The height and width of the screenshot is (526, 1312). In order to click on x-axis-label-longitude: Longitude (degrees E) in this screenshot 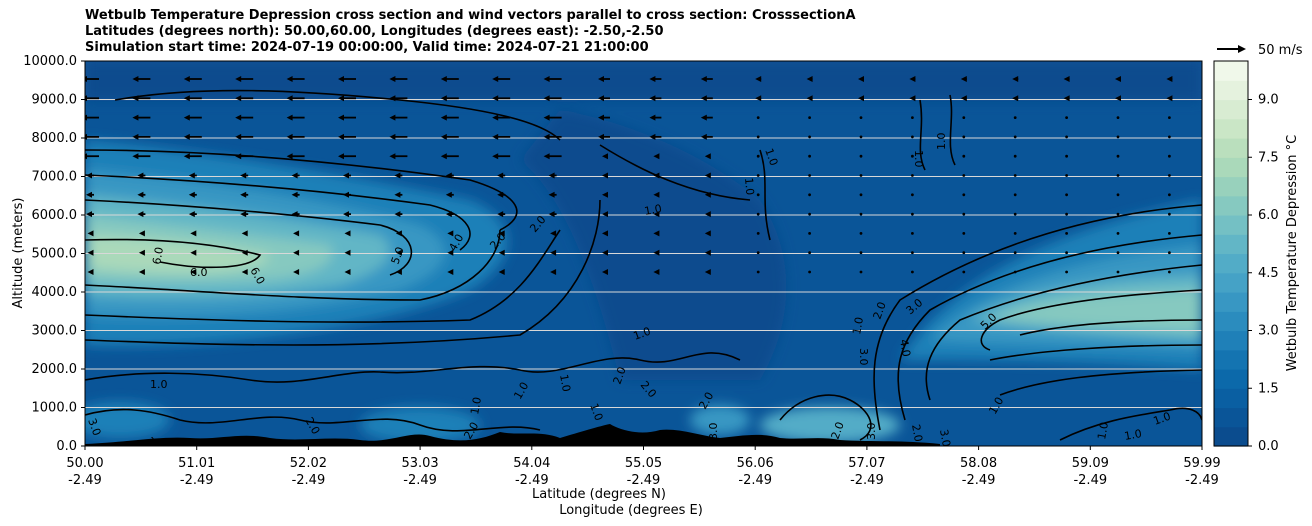, I will do `click(631, 510)`.